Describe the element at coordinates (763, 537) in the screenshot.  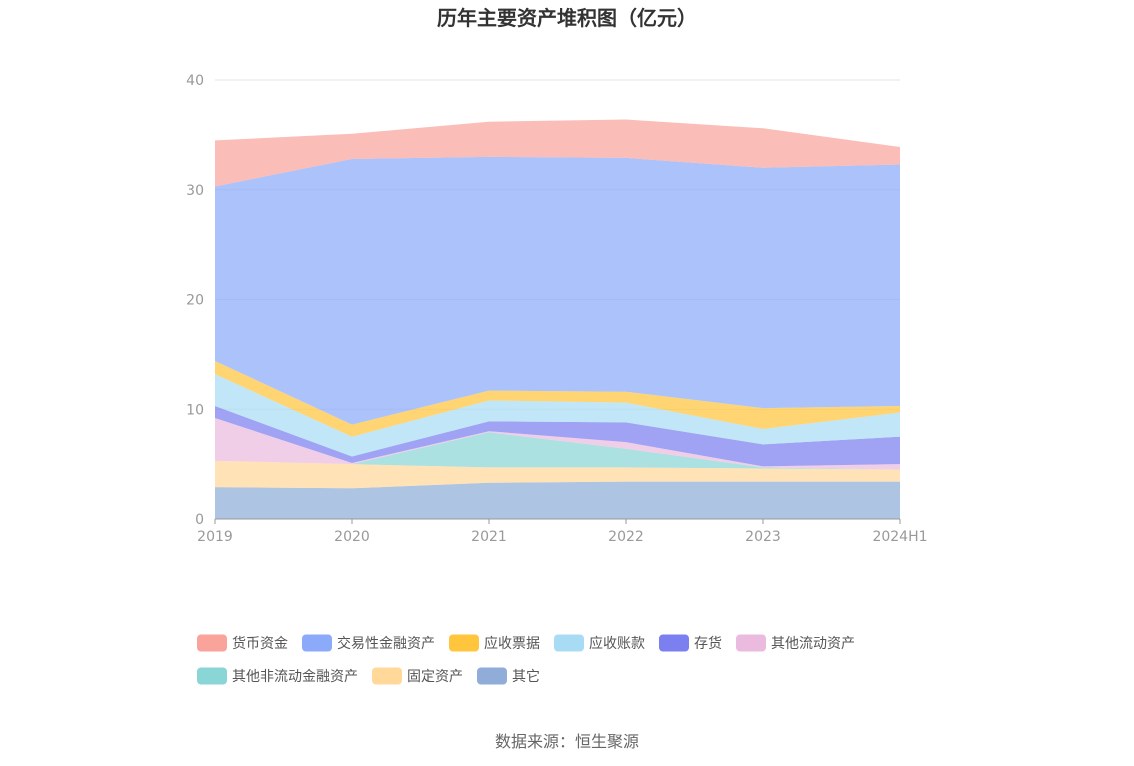
I see `x-tick-label: 2023` at that location.